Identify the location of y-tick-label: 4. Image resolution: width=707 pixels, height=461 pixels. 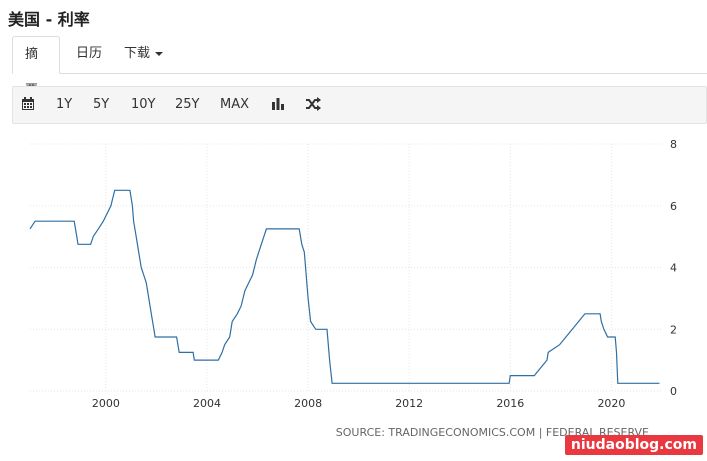
(673, 268).